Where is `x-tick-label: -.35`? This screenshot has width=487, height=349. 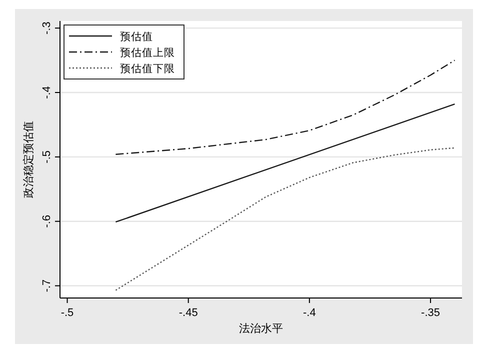
x-tick-label: -.35 is located at coordinates (430, 313).